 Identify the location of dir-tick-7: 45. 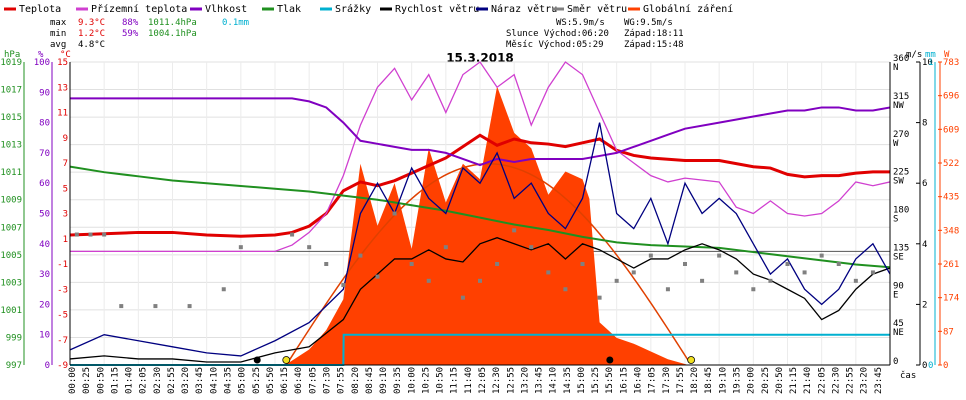
(898, 324).